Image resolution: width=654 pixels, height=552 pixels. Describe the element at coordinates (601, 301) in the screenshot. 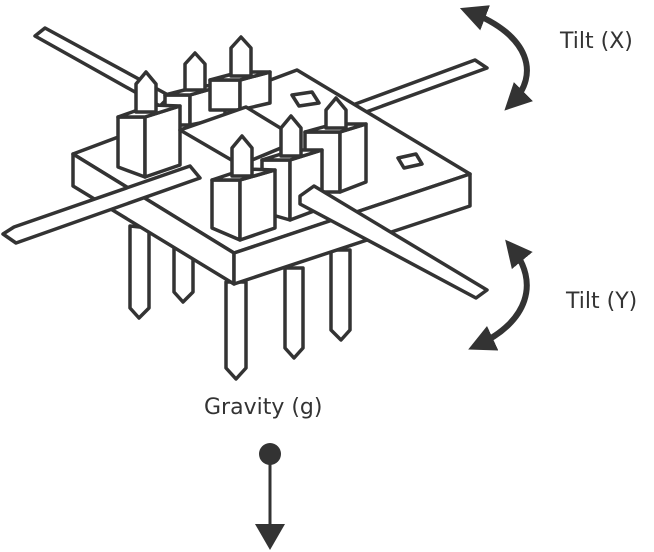

I see `tilt-y-label: Tilt (Y)` at that location.